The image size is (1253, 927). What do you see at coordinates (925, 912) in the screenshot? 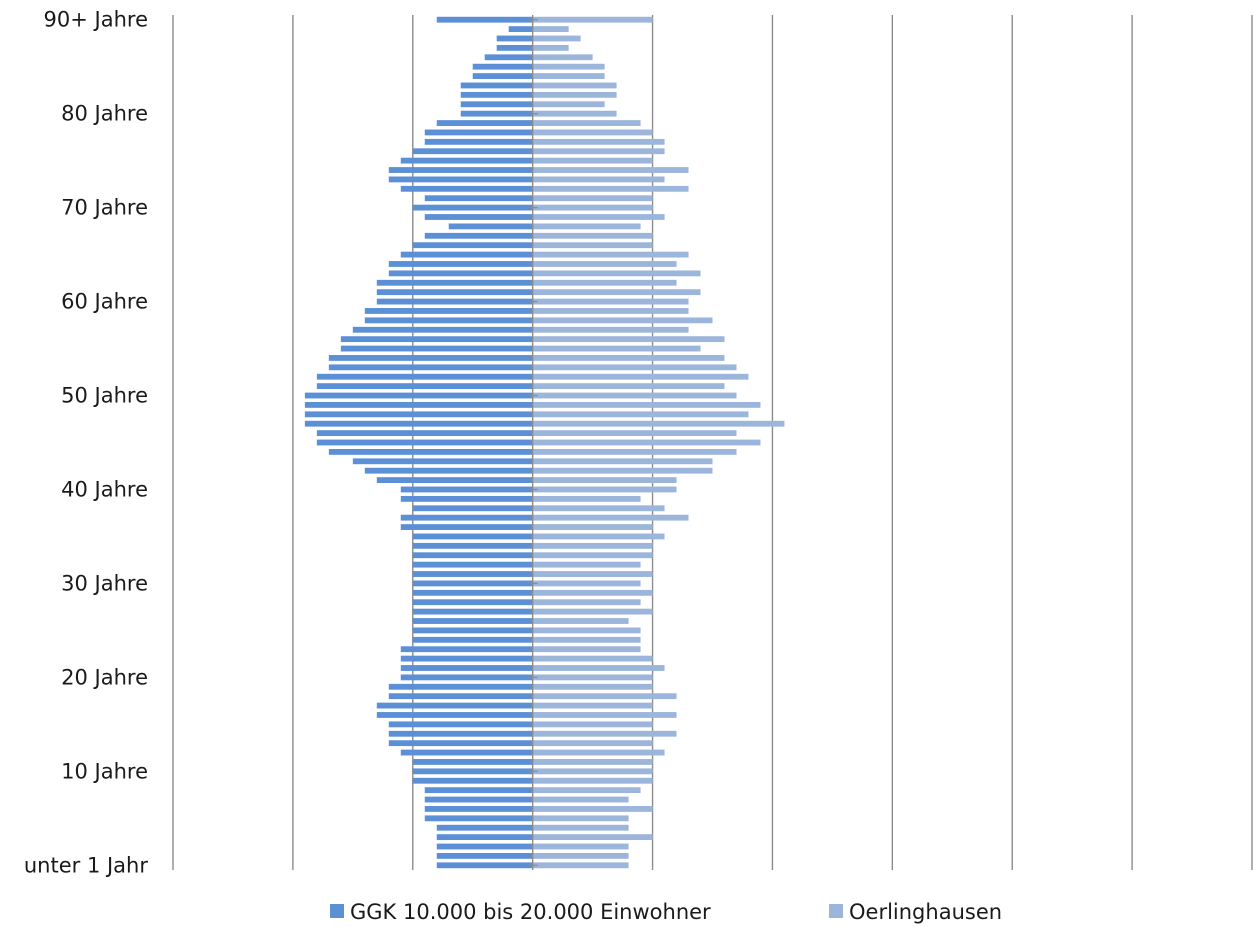
I see `legend-label-oerlinghausen: Oerlinghausen` at bounding box center [925, 912].